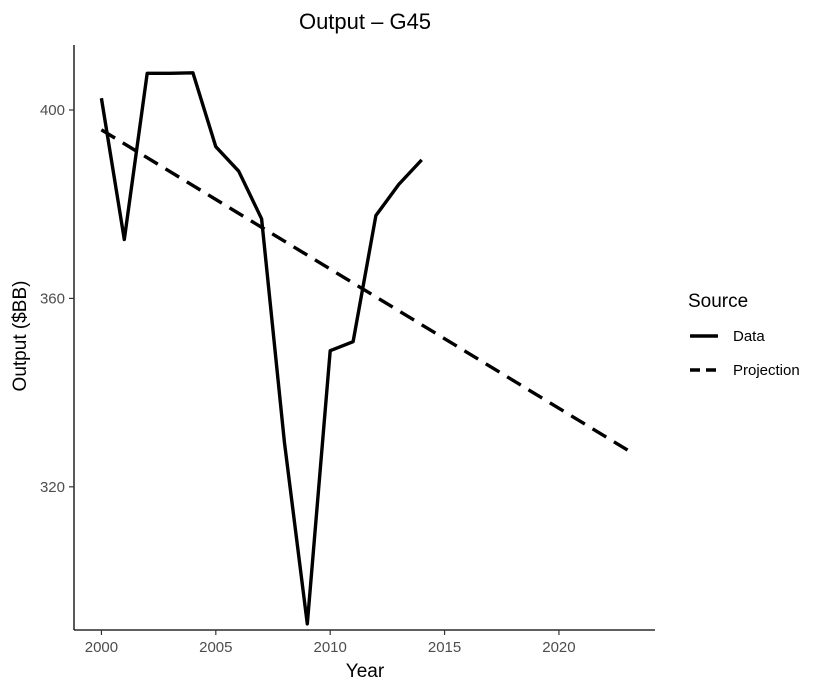 Image resolution: width=830 pixels, height=692 pixels. Describe the element at coordinates (718, 301) in the screenshot. I see `legend-title: Source` at that location.